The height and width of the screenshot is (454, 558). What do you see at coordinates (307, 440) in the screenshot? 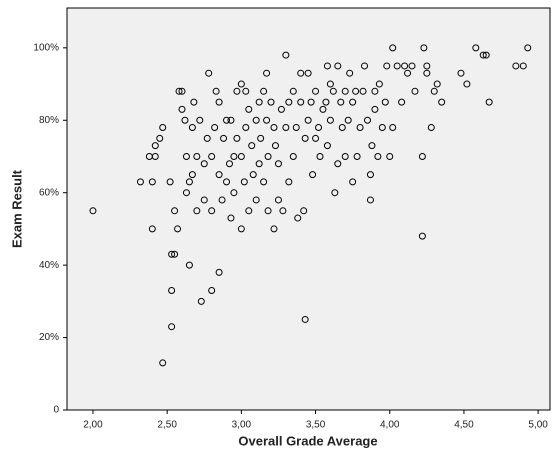
I see `x-axis-title: Overall Grade Average` at bounding box center [307, 440].